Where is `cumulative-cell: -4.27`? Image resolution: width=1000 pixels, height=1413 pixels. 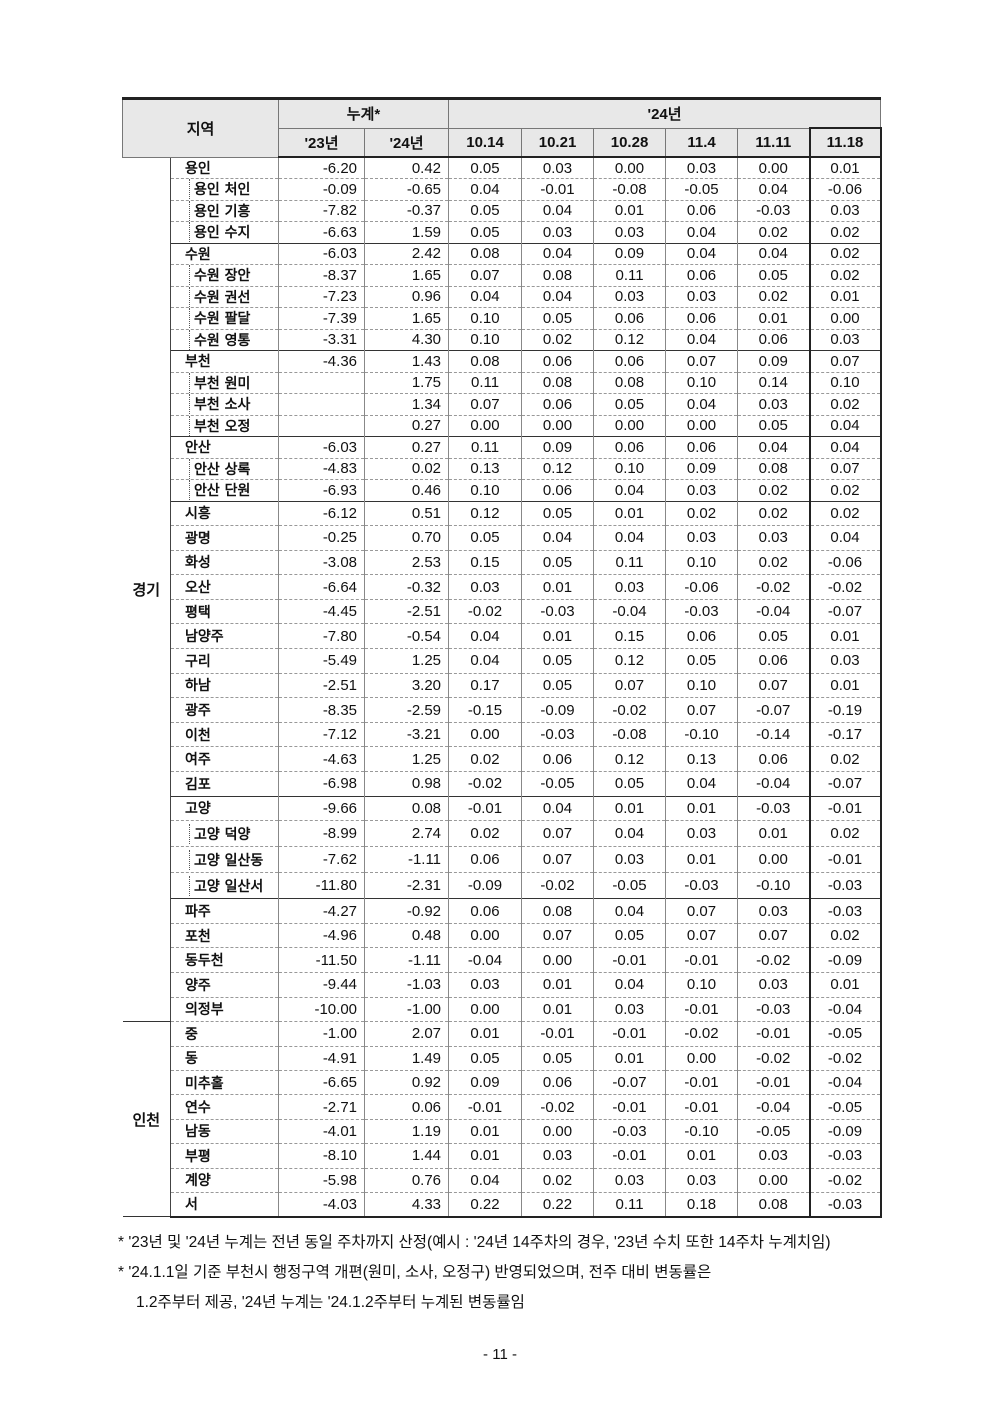
cumulative-cell: -4.27 is located at coordinates (321, 911).